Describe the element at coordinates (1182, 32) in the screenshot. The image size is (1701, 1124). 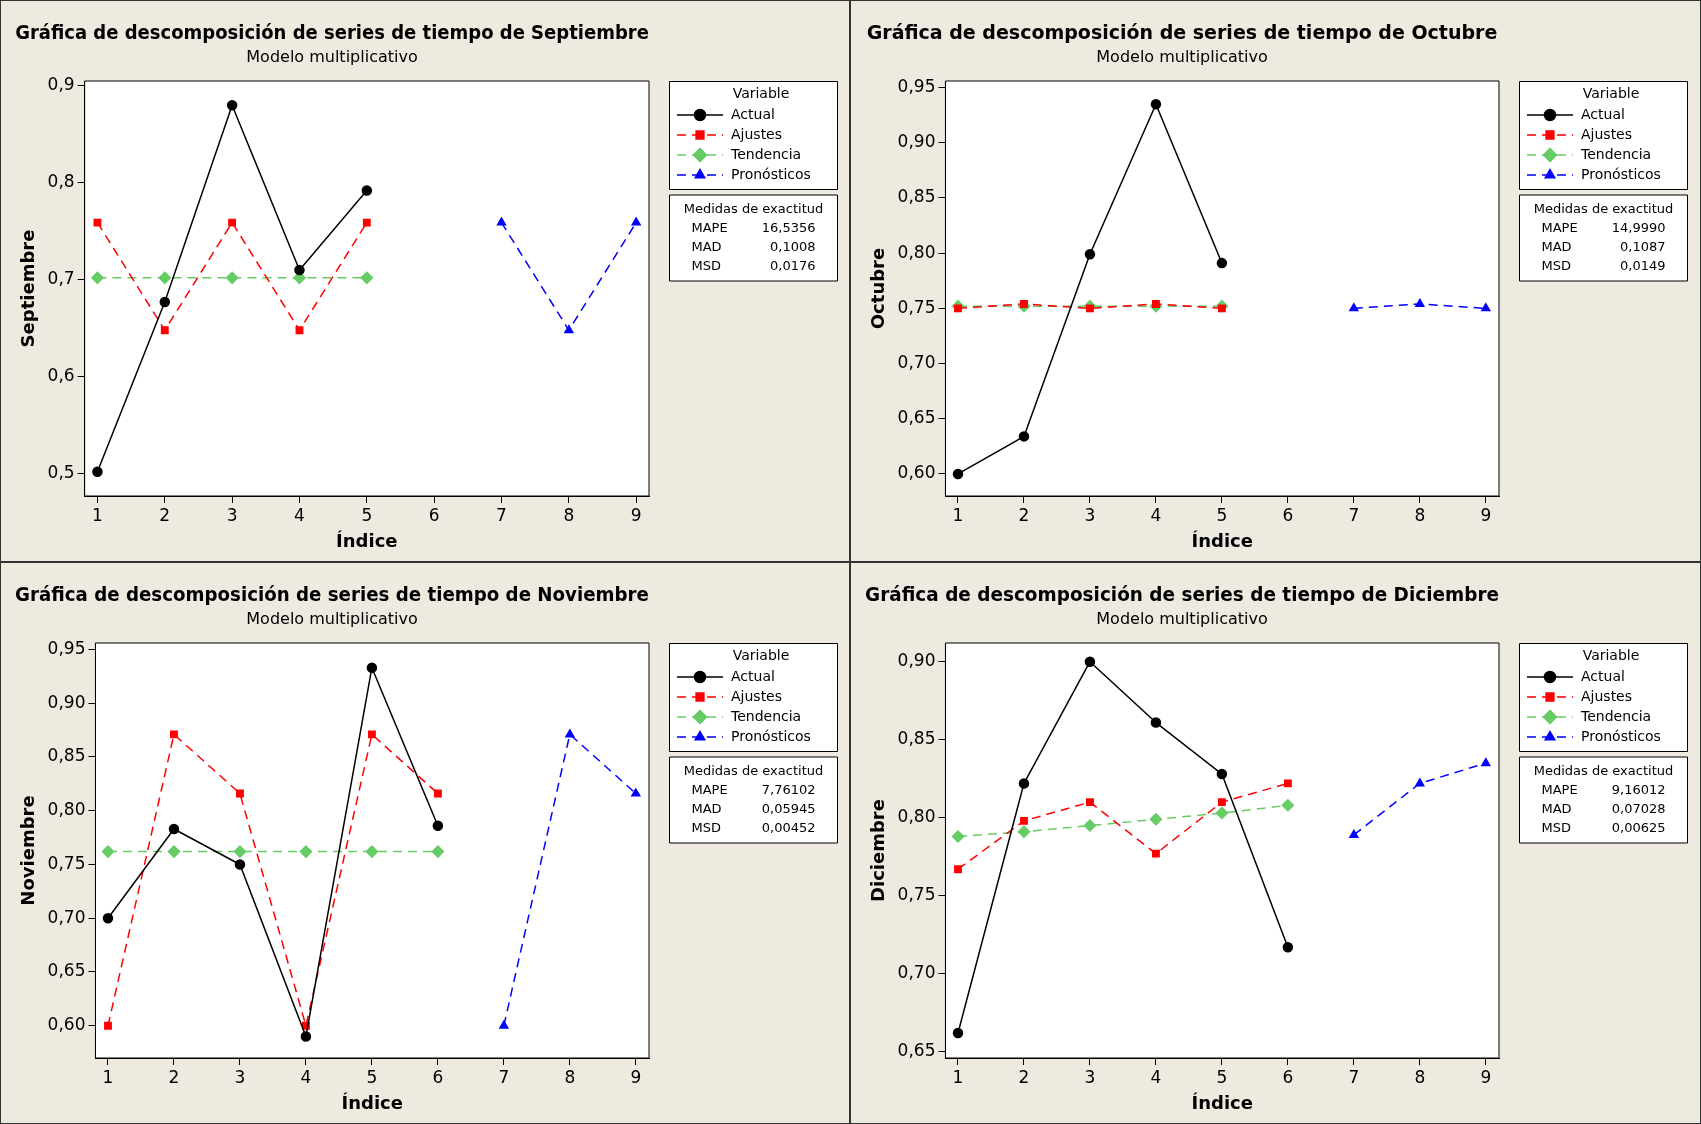
I see `chart-title: Gráfica de descomposición de series de tiempo de Octubre` at that location.